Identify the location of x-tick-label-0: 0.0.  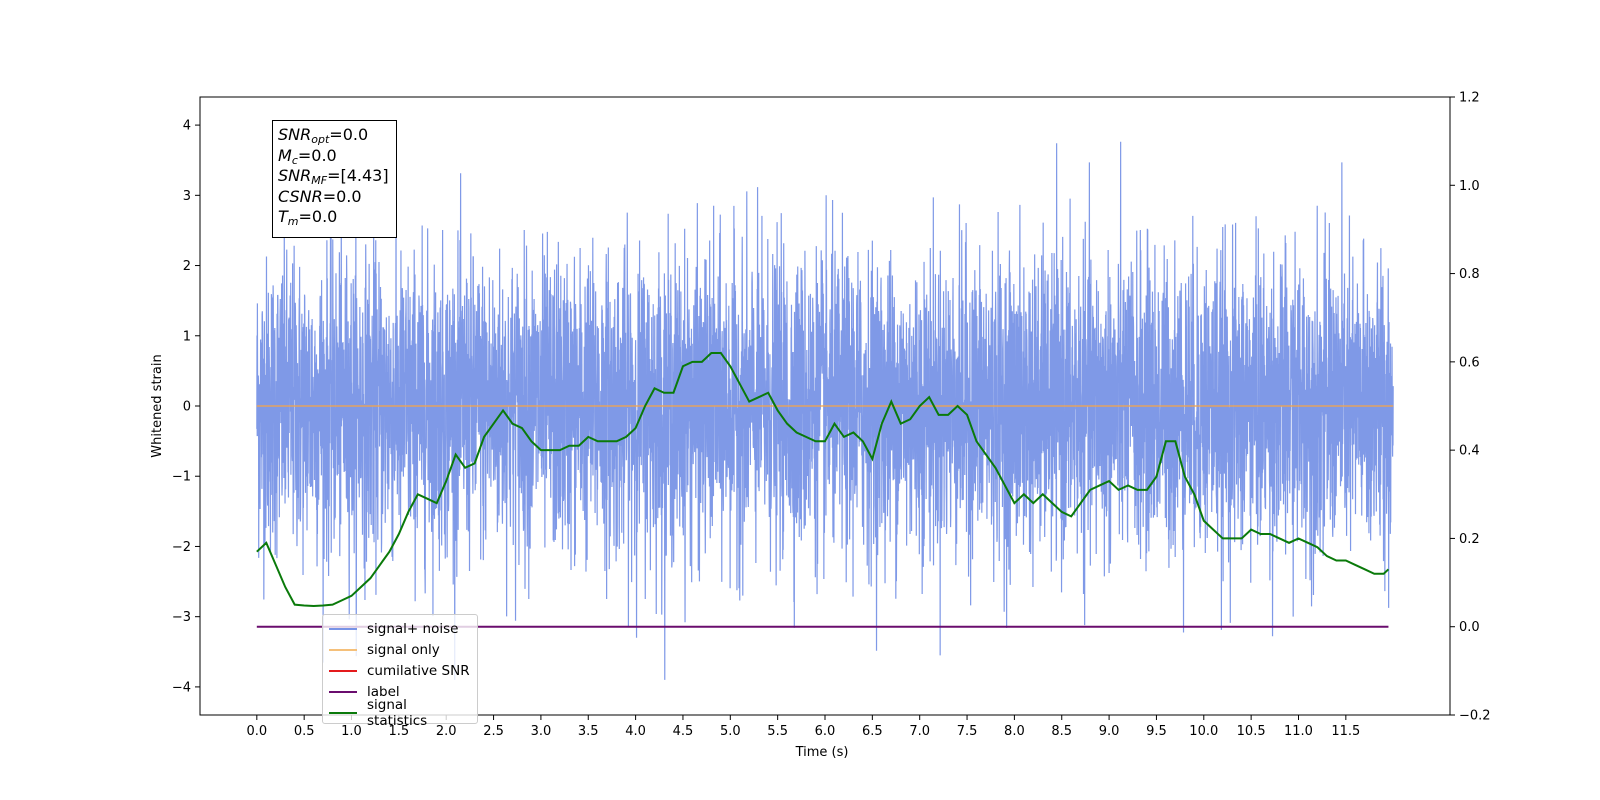
(256, 731).